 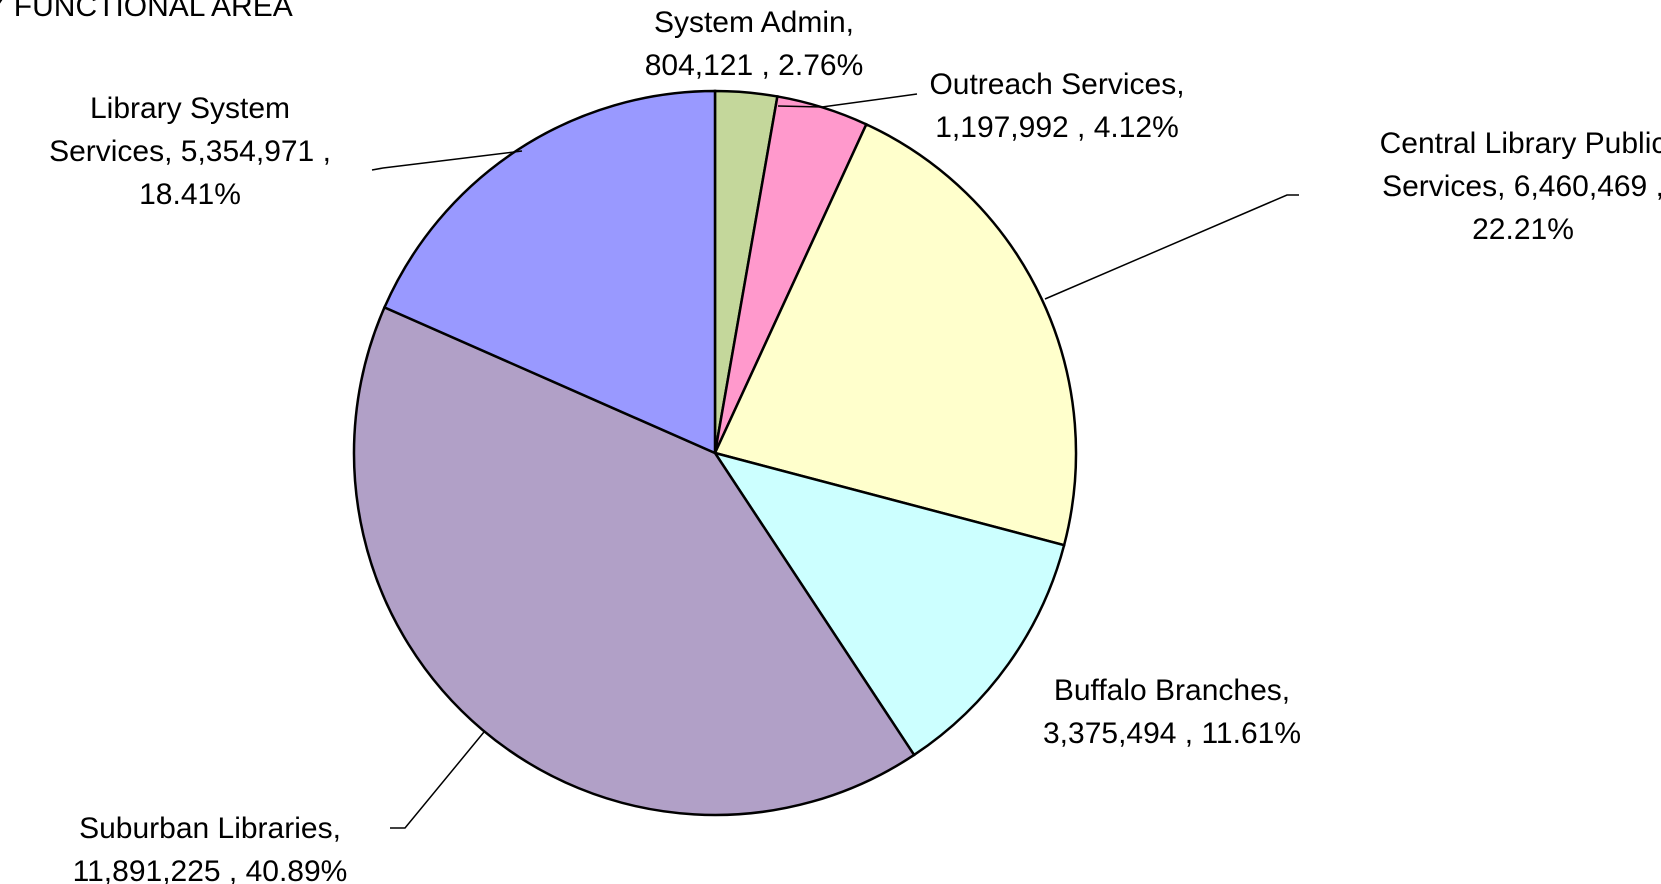 I want to click on pie-slice-buffalo-branches, so click(x=889, y=603).